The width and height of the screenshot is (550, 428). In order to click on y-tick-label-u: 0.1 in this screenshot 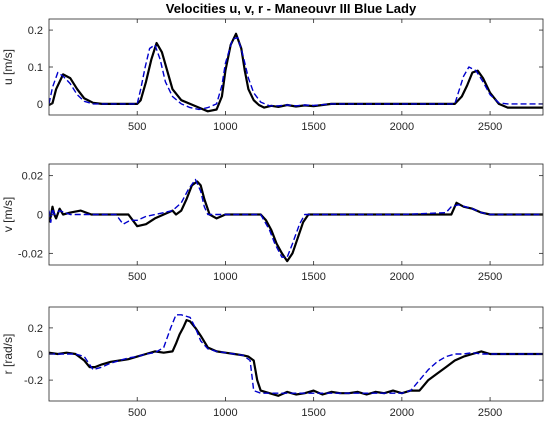, I will do `click(35, 68)`.